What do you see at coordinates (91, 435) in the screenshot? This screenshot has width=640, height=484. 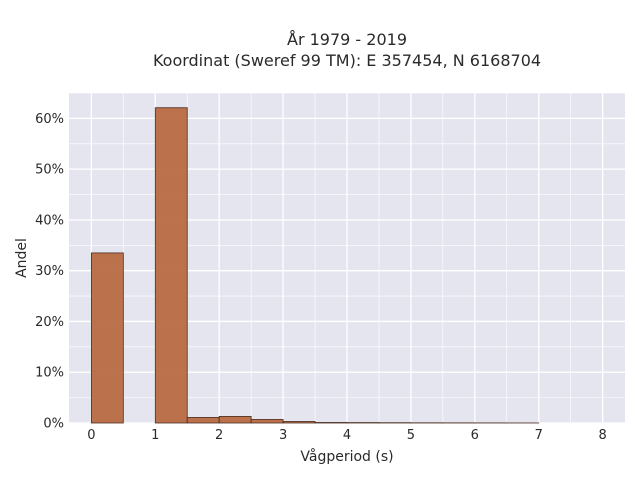 I see `x-tick-label: 0` at bounding box center [91, 435].